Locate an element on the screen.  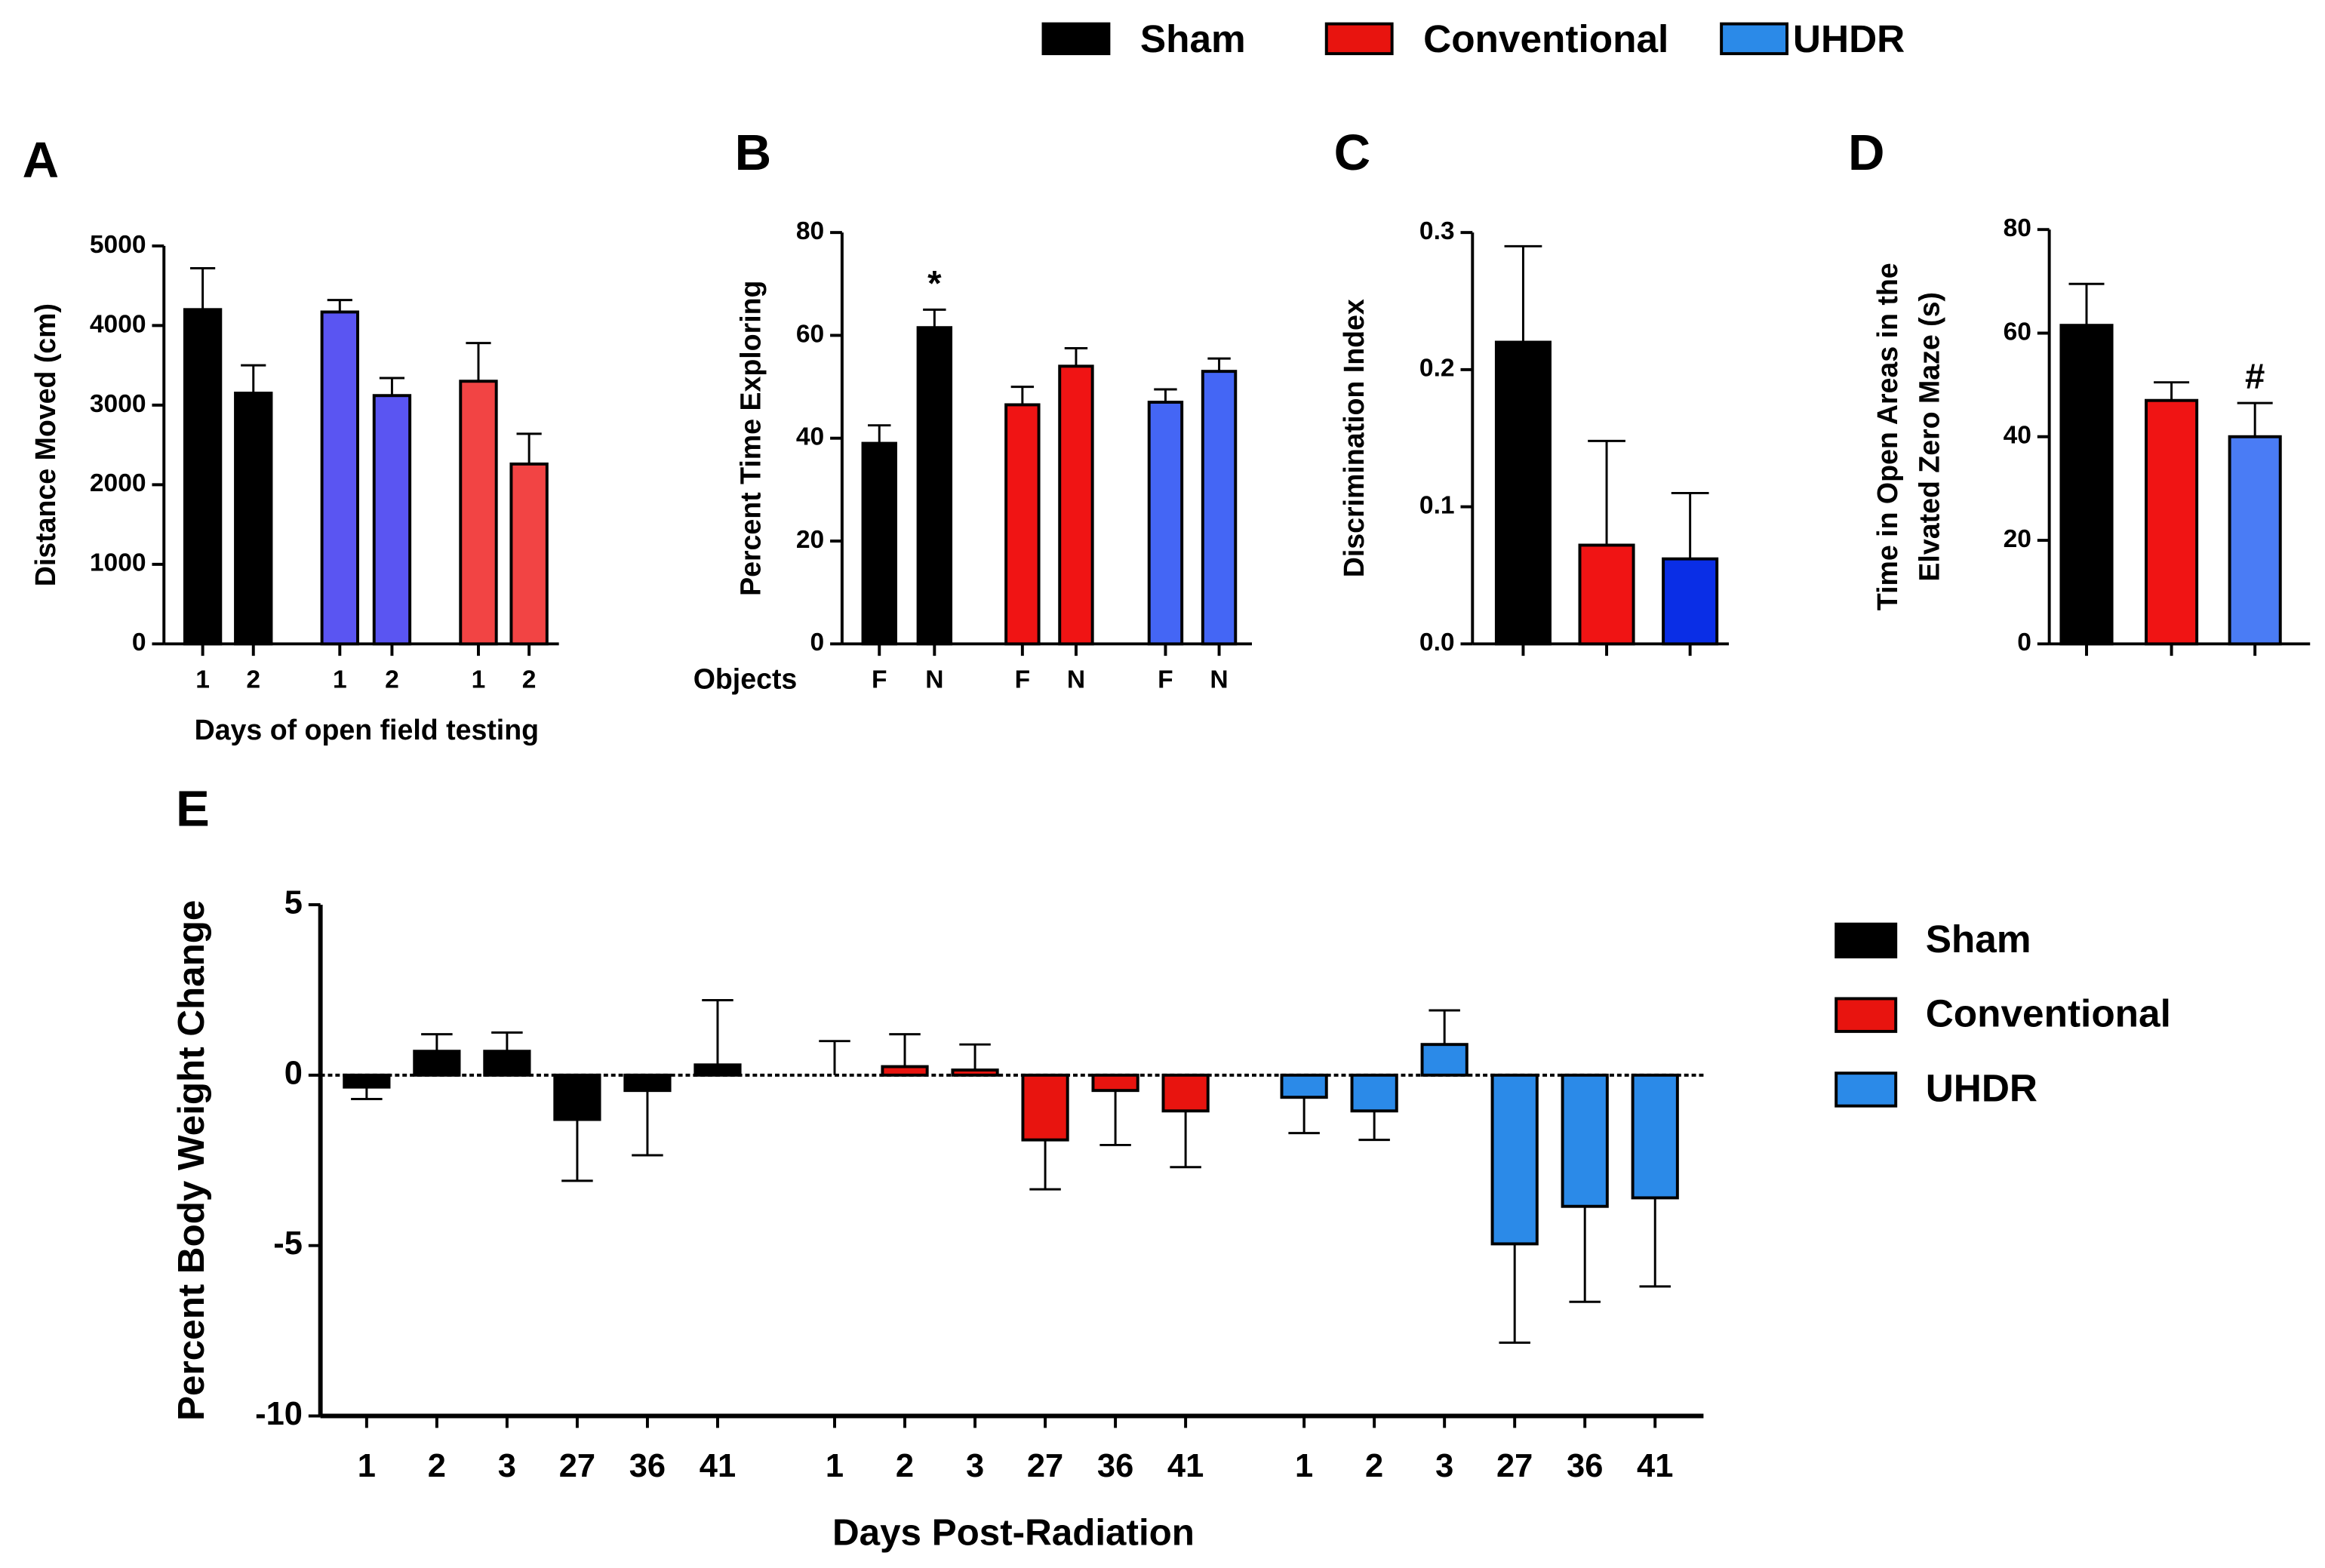
x-axis-label: Days of open field testing is located at coordinates (367, 730).